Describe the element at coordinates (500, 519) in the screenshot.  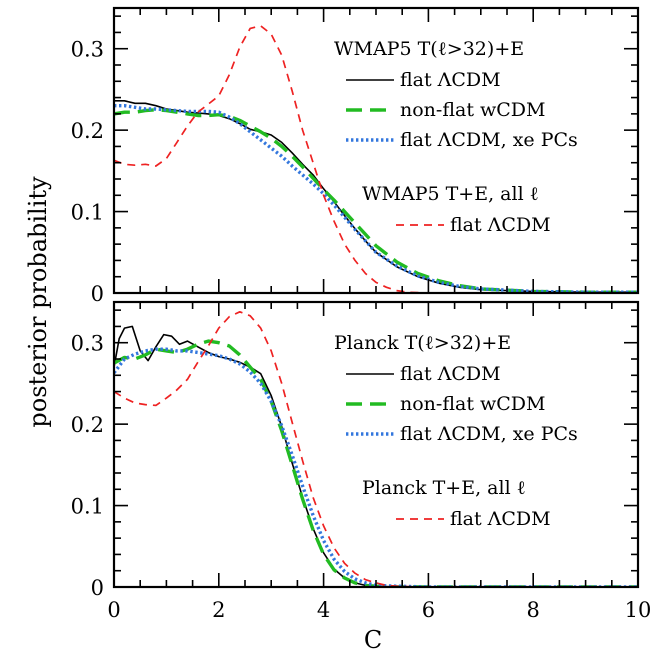
I see `bottom-legend-label-g2-0: flat ΛCDM` at that location.